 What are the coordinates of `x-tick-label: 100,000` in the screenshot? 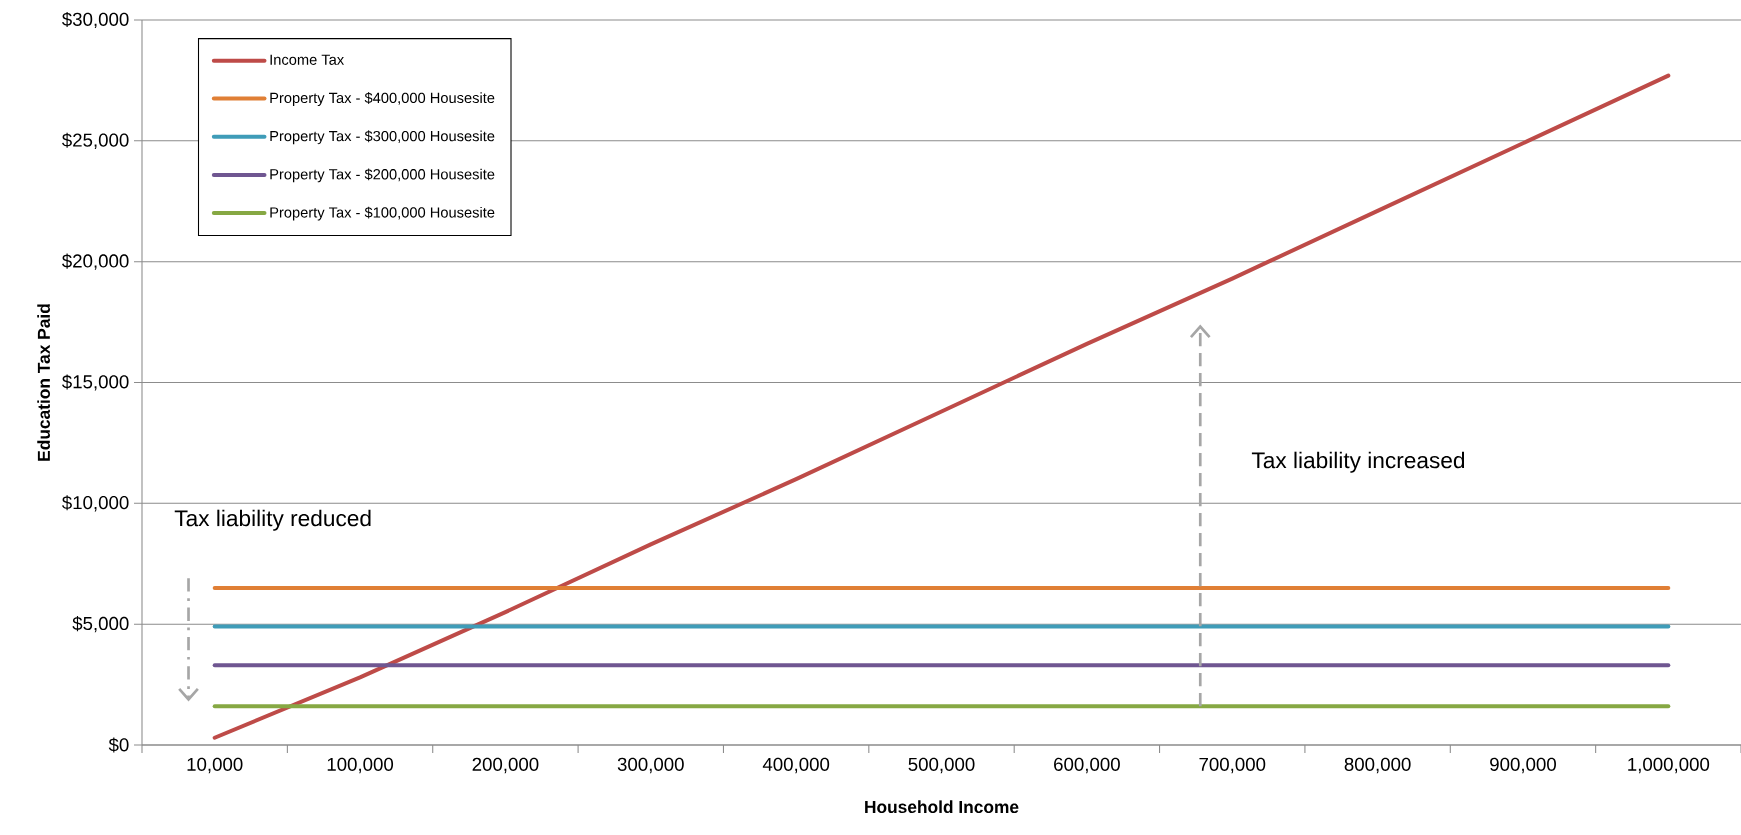 It's located at (360, 765).